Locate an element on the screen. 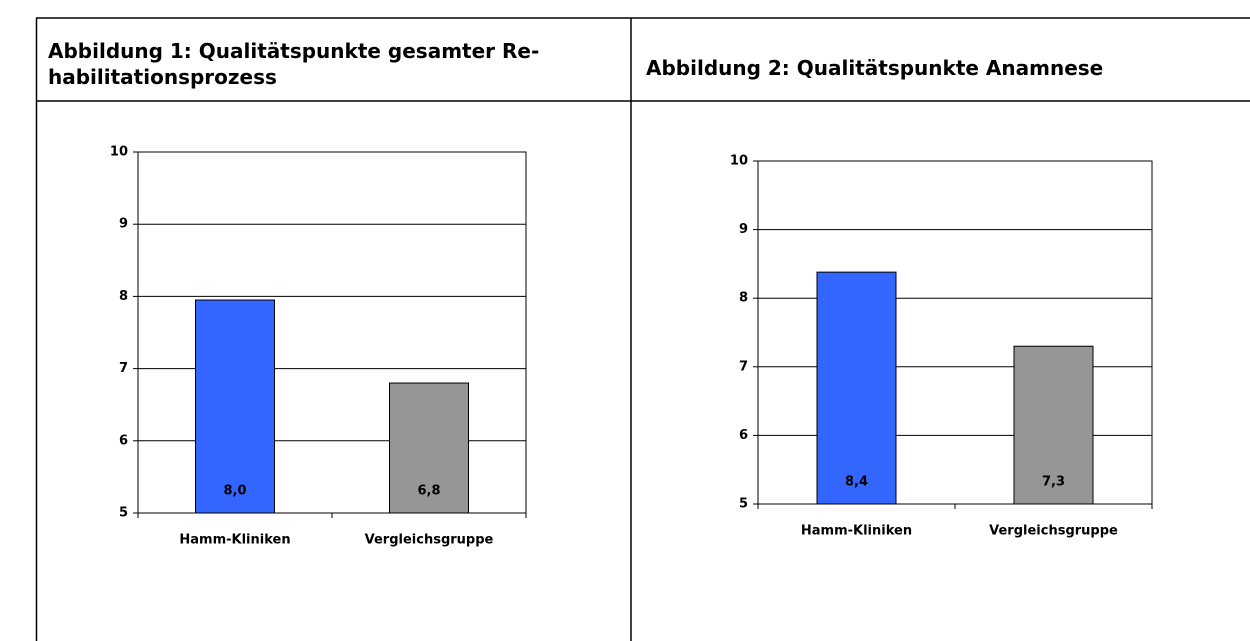  data-label: 6,8 is located at coordinates (428, 491).